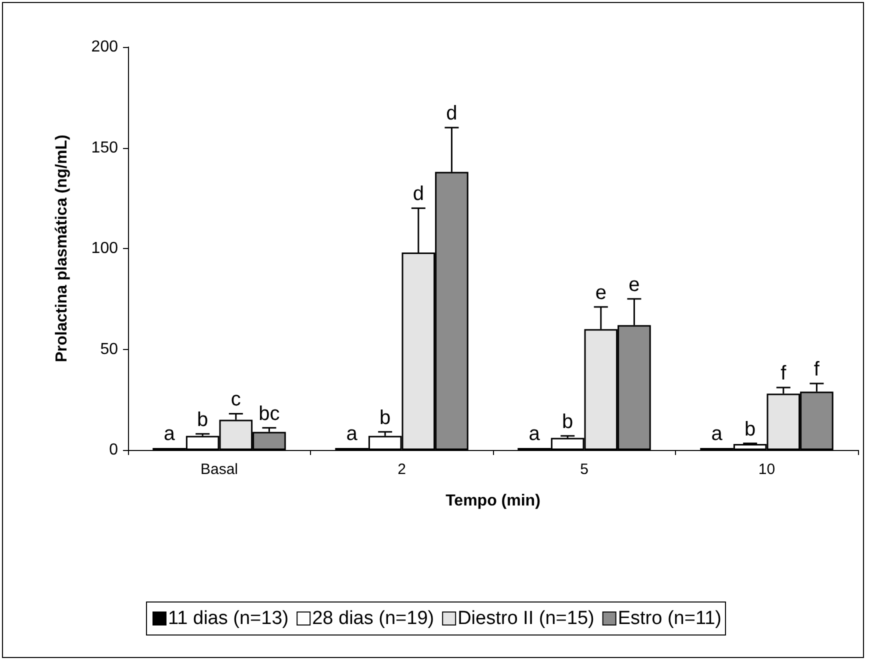 This screenshot has height=665, width=874. Describe the element at coordinates (104, 47) in the screenshot. I see `y-tick-label: 200` at that location.